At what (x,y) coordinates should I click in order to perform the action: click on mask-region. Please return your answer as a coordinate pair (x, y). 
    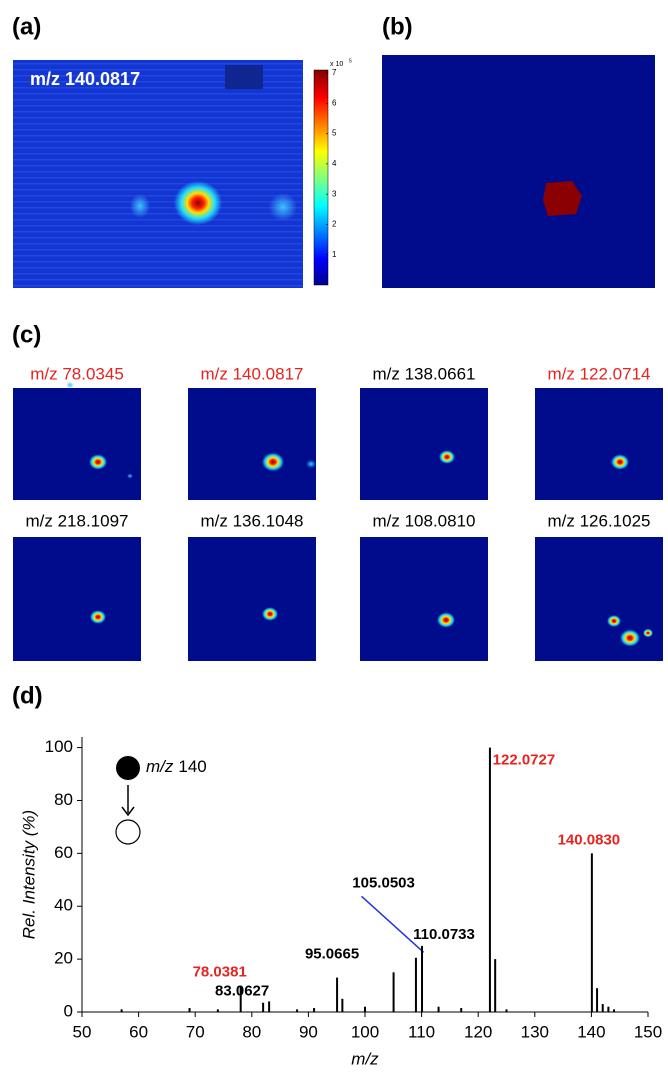
    Looking at the image, I should click on (562, 198).